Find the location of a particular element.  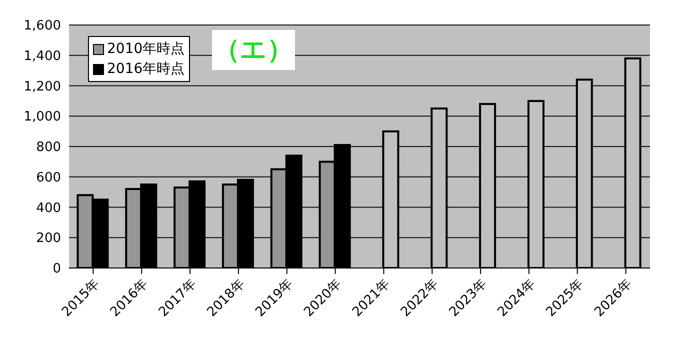

y-tick-label: 200 is located at coordinates (48, 238).